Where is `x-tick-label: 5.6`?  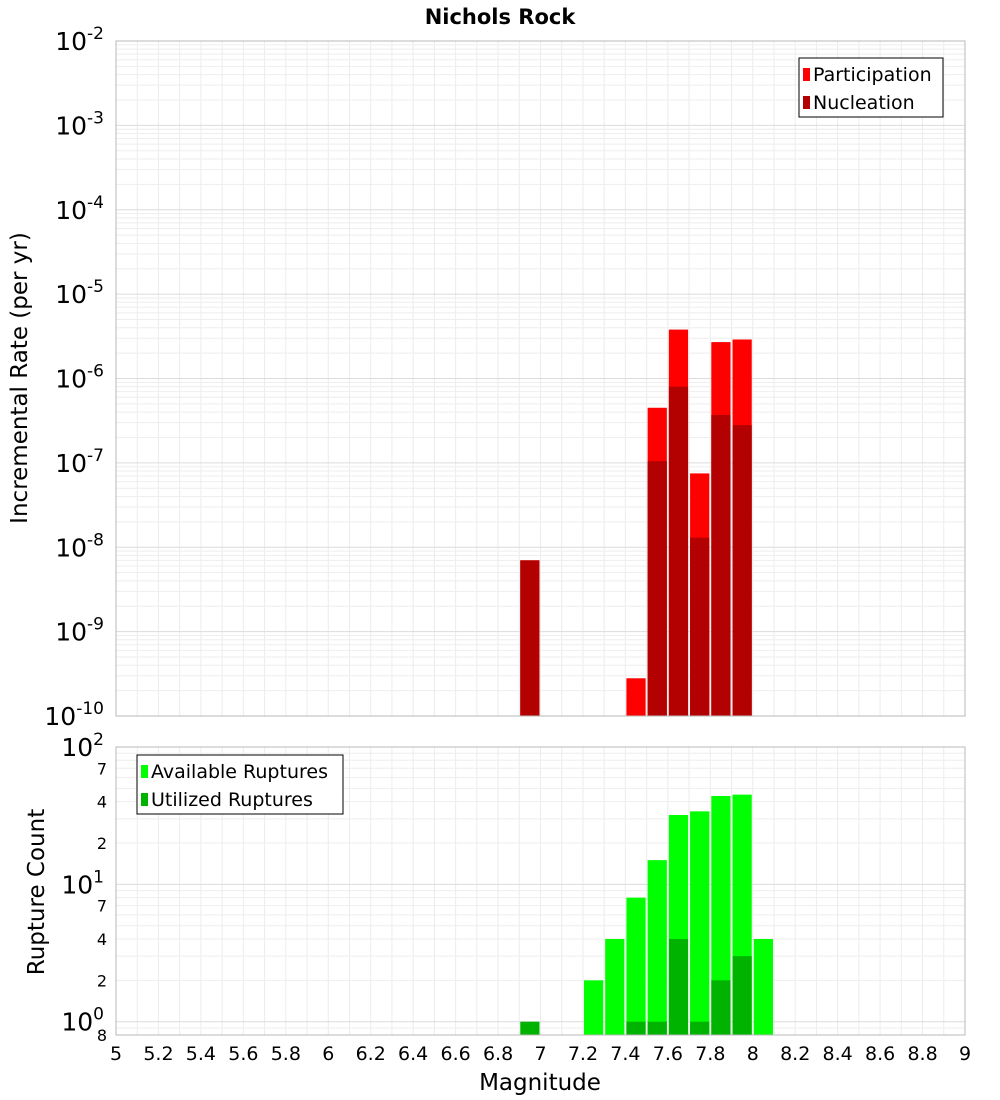 x-tick-label: 5.6 is located at coordinates (243, 1054).